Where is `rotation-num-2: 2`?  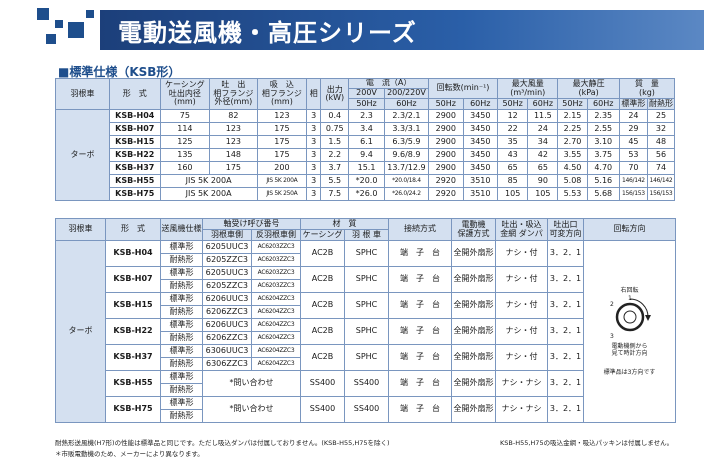 rotation-num-2: 2 is located at coordinates (612, 304).